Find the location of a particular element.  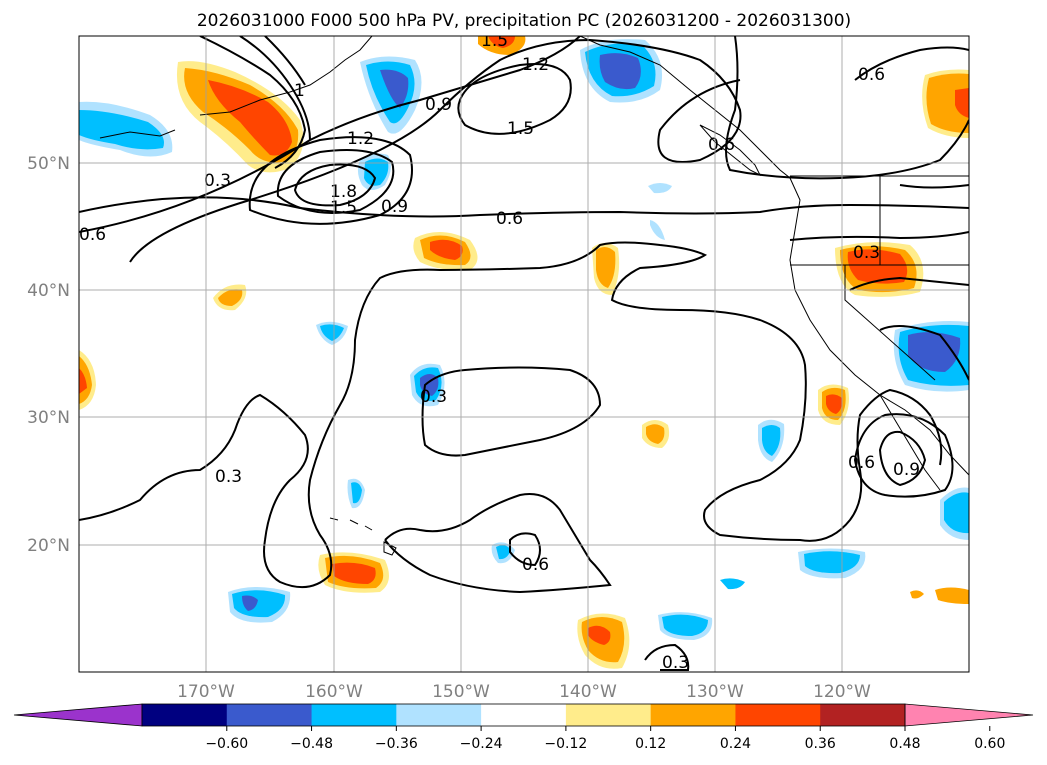

us-border is located at coordinates (879, 278).